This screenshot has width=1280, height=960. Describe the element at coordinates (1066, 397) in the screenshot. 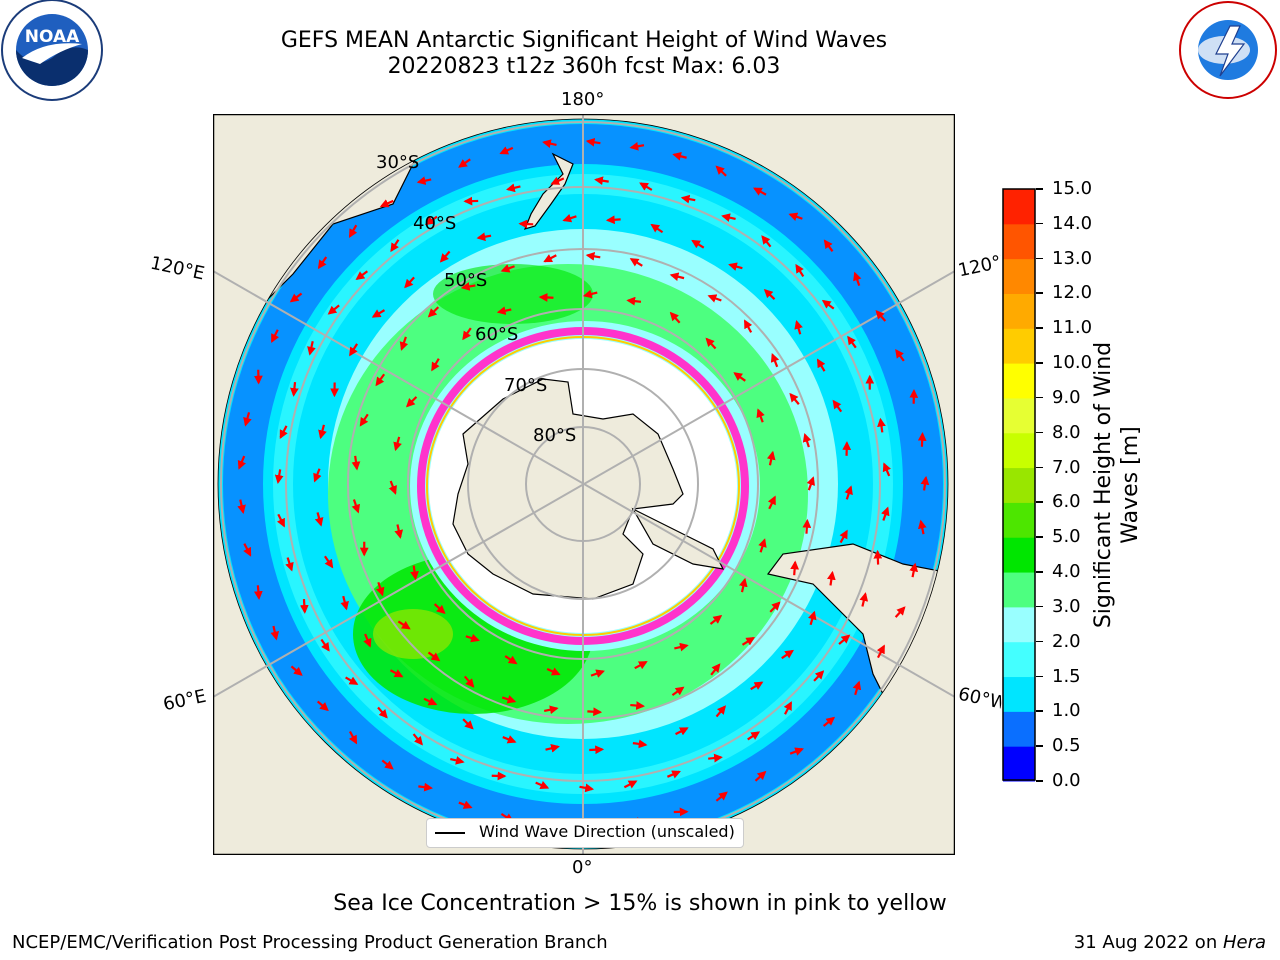

I see `colorbar-tick-label: 9.0` at that location.